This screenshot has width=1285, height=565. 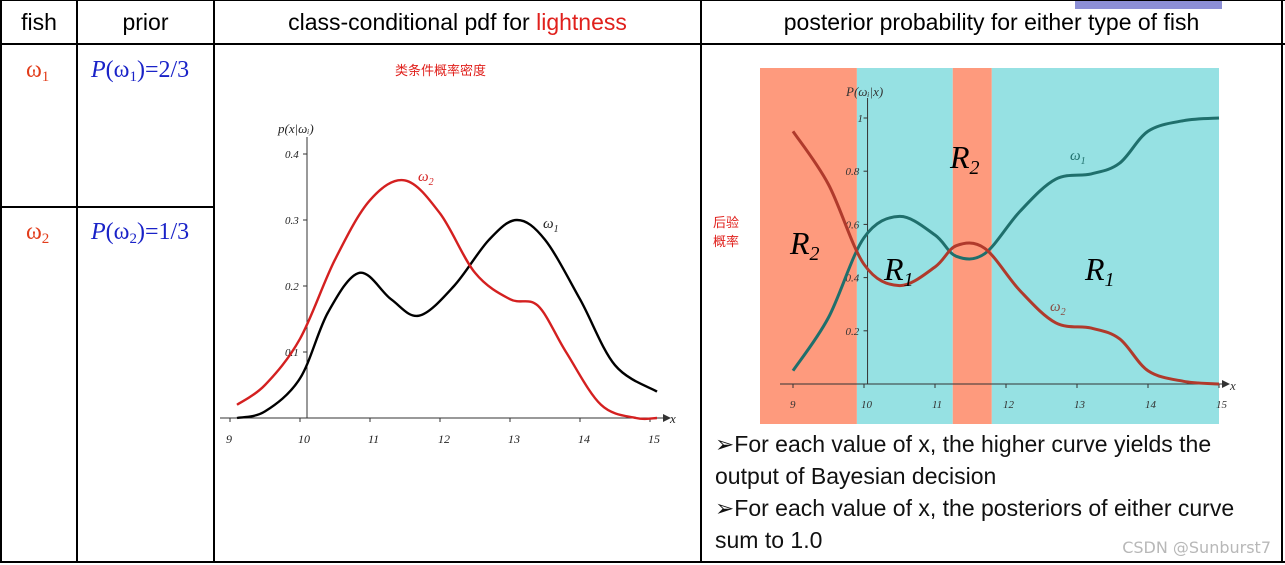 I want to click on posterior-y-tick-label: 0.8, so click(x=853, y=172).